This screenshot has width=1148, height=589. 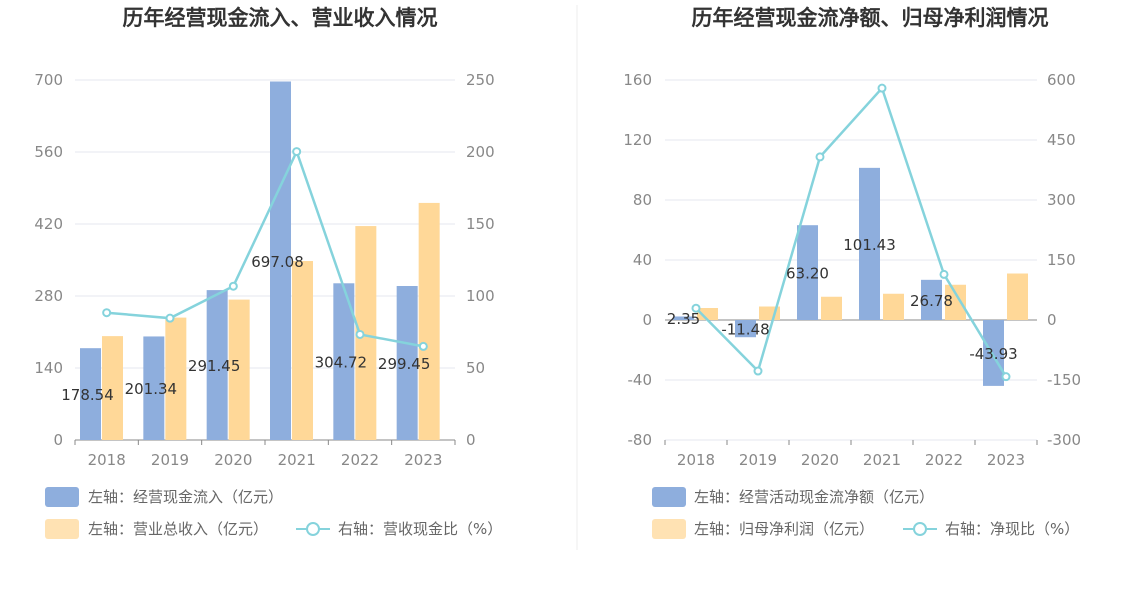 I want to click on right-axis-tick: 50, so click(x=475, y=368).